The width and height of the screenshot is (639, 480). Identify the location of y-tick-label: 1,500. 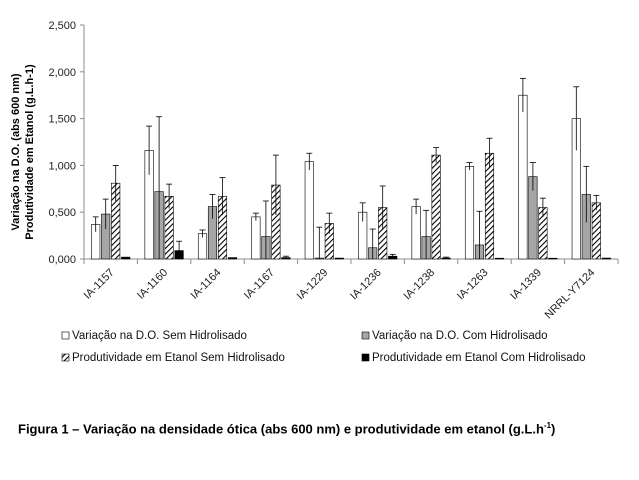
(62, 120).